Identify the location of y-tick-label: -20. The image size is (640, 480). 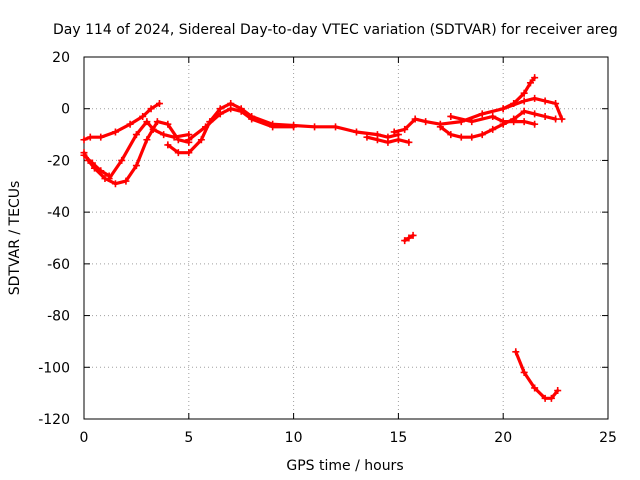
(58, 161).